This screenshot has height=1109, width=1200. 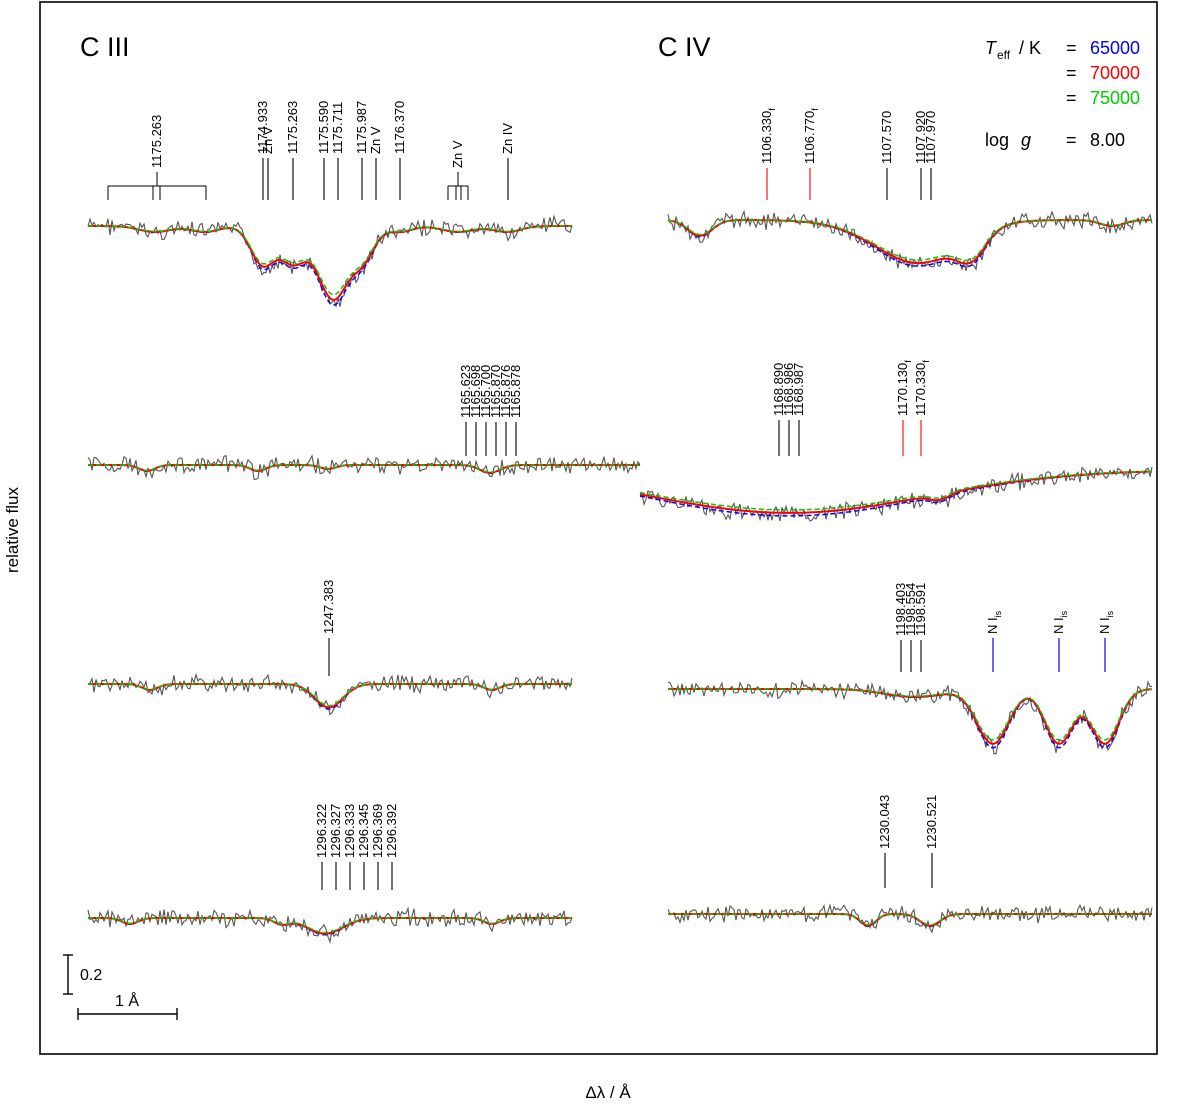 I want to click on x-axis-label: Δλ / Å, so click(x=608, y=1092).